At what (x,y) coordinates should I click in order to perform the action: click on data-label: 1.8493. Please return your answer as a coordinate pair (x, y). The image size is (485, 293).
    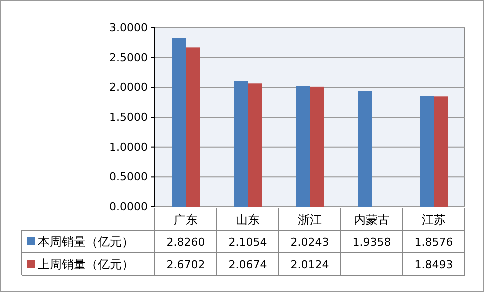
    Looking at the image, I should click on (434, 265).